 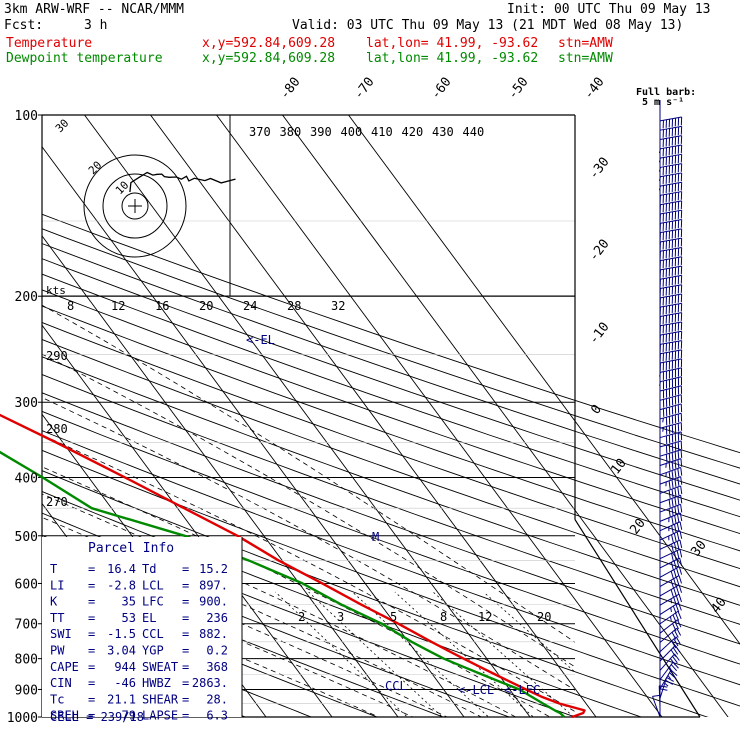 I want to click on hodograph-speed-label: 20, so click(x=95, y=168).